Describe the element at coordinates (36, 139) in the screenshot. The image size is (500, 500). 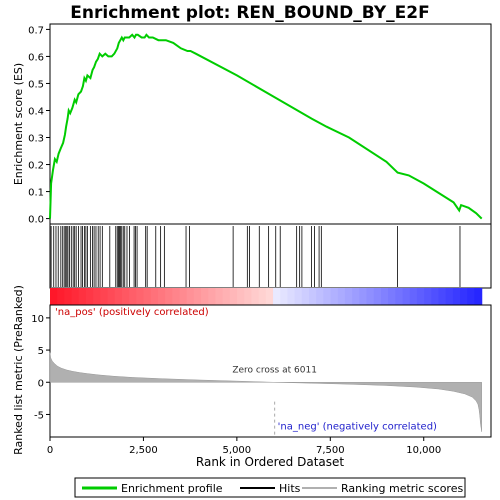
I see `es-ytick-label: 0.3` at that location.